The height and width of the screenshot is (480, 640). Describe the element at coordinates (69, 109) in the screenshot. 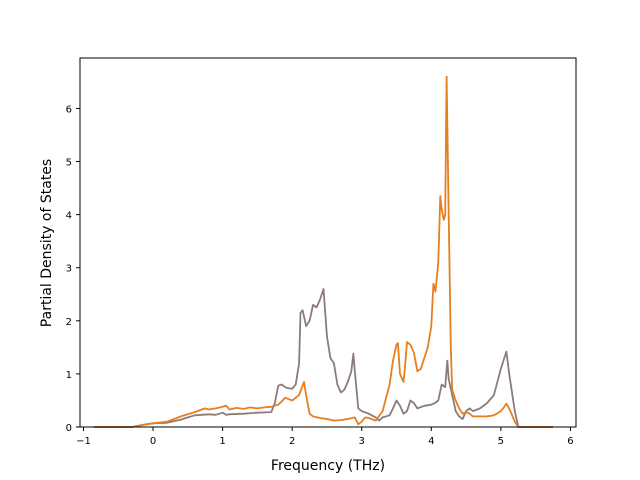

I see `y-tick-label: 6` at that location.